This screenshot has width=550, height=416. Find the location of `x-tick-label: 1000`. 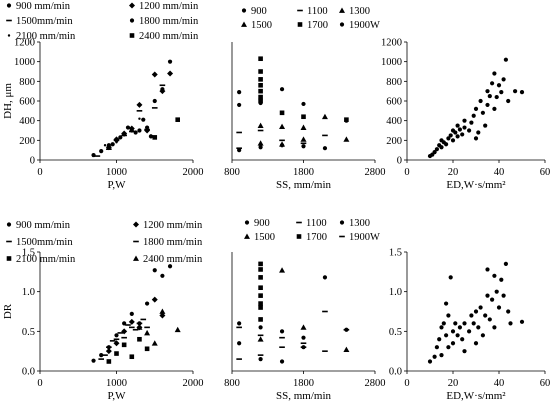

x-tick-label: 1000 is located at coordinates (116, 383).